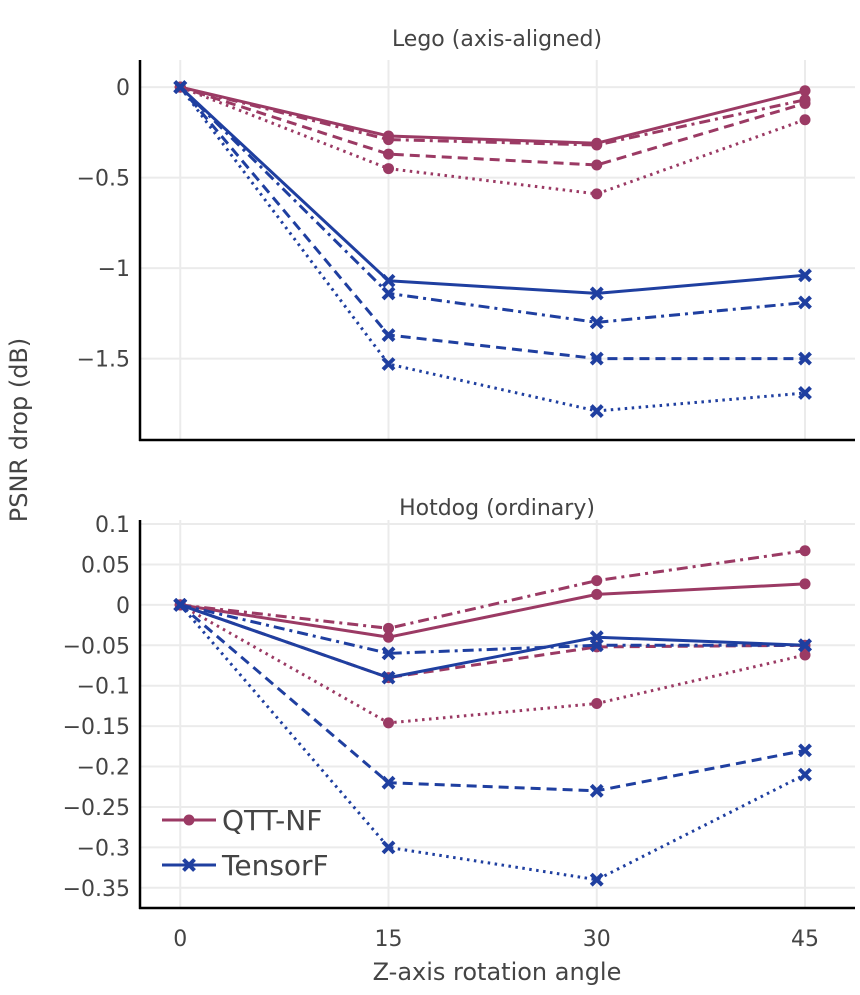 The image size is (860, 995). I want to click on legend: QTT-NF TensorF, so click(245, 843).